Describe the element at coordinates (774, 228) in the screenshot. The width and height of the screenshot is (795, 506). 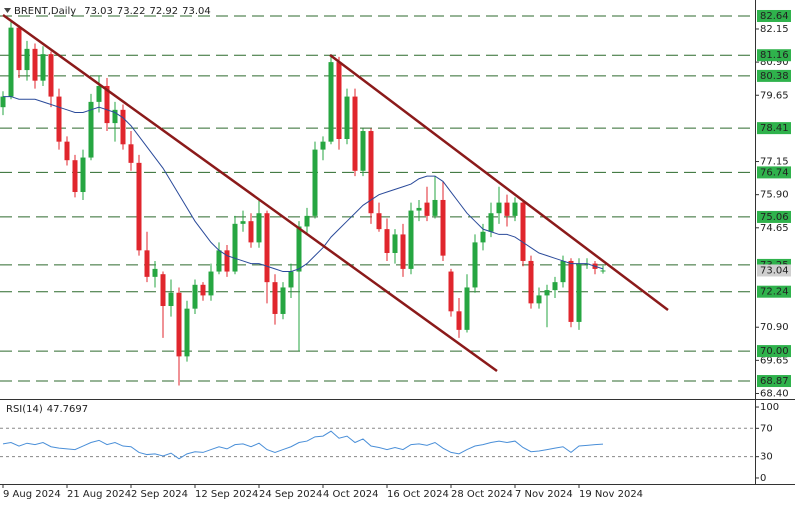
I see `y-tick-label: 74.65` at that location.